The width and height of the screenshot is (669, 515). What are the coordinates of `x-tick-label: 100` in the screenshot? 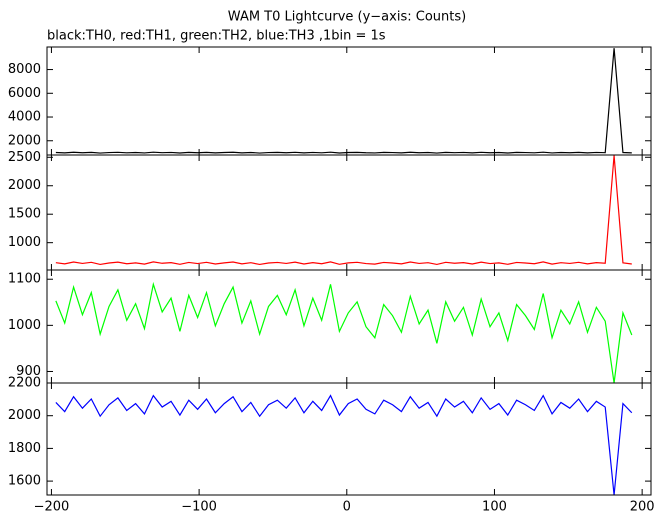 It's located at (494, 507).